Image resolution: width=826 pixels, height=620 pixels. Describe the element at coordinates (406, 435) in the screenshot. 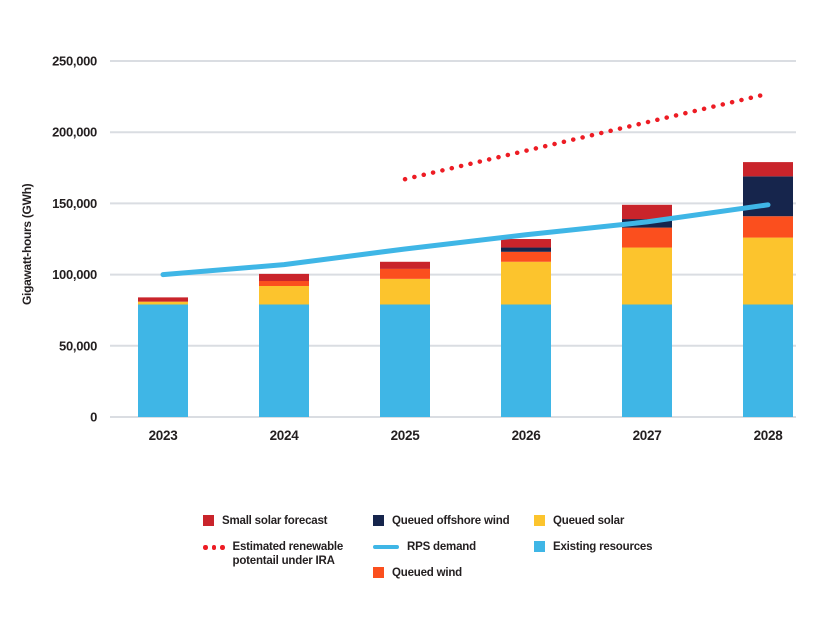

I see `x-tick-label: 2025` at that location.